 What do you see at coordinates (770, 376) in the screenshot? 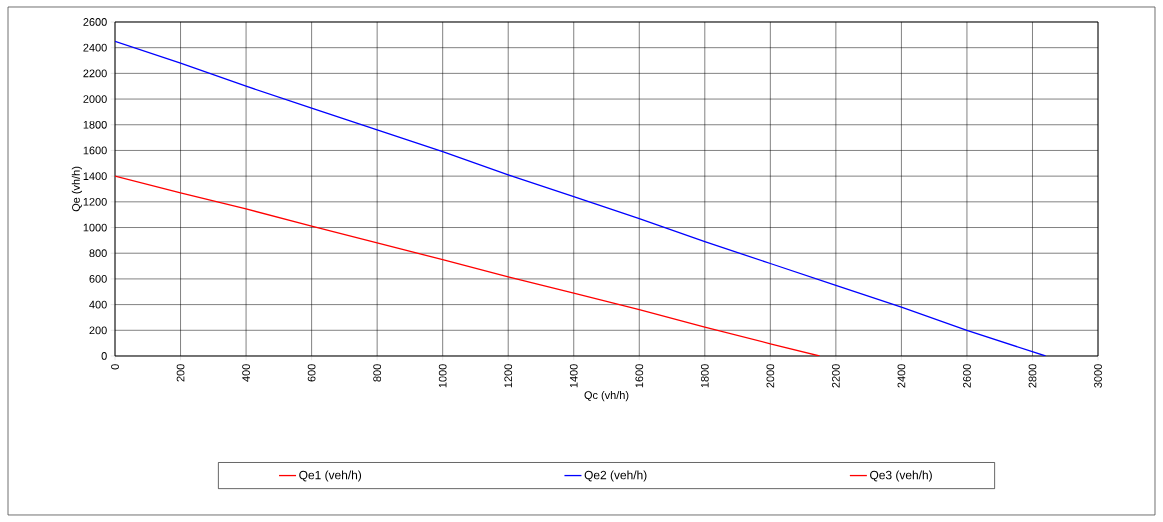
I see `x-tick-label: 2000` at bounding box center [770, 376].